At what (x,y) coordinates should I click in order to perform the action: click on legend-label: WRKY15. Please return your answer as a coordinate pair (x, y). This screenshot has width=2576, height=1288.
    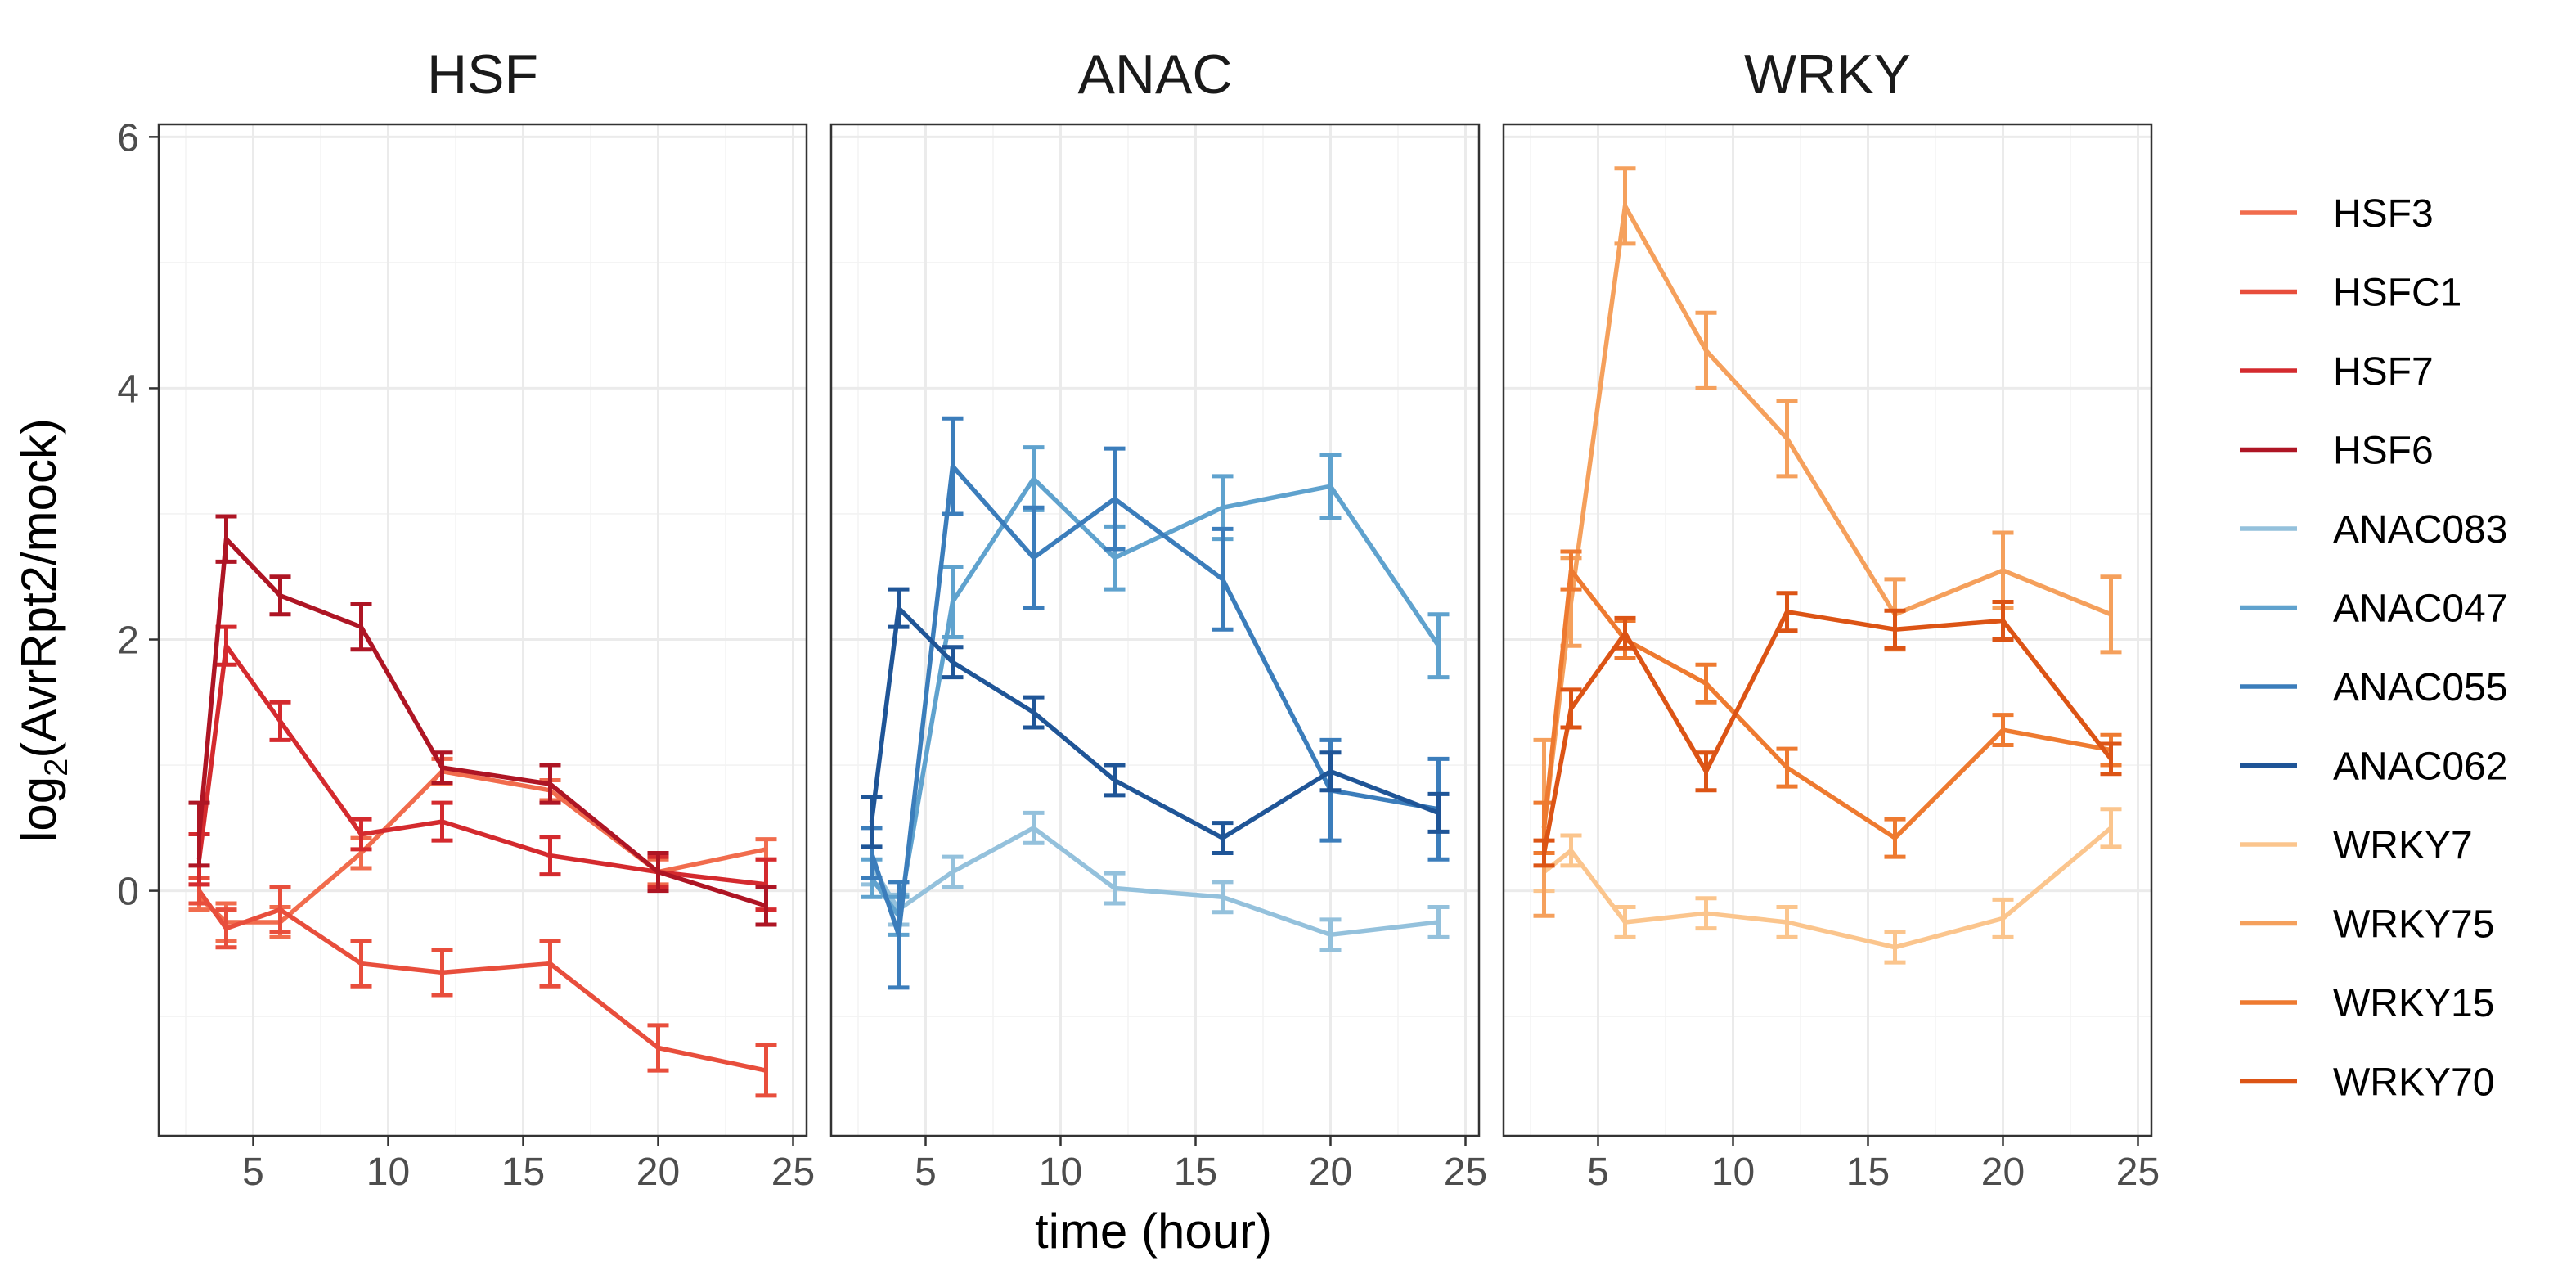
    Looking at the image, I should click on (2413, 1003).